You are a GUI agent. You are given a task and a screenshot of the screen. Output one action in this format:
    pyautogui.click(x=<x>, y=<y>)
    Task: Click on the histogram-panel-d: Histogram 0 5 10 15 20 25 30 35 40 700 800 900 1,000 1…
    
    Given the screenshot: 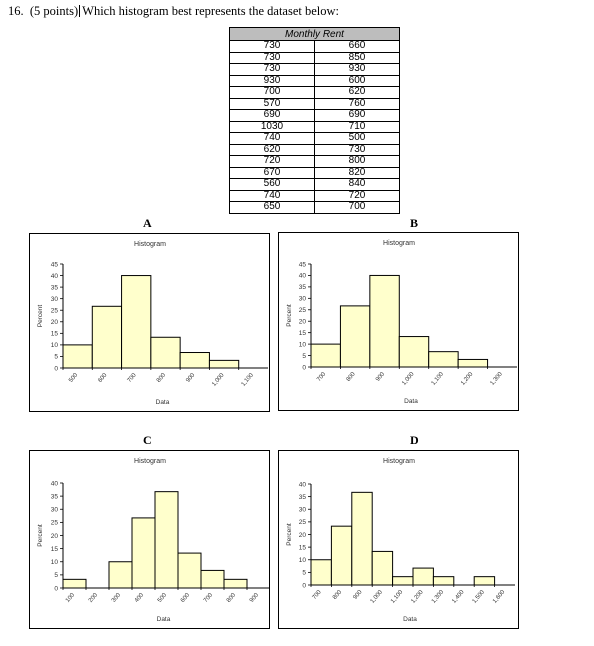 What is the action you would take?
    pyautogui.click(x=398, y=539)
    